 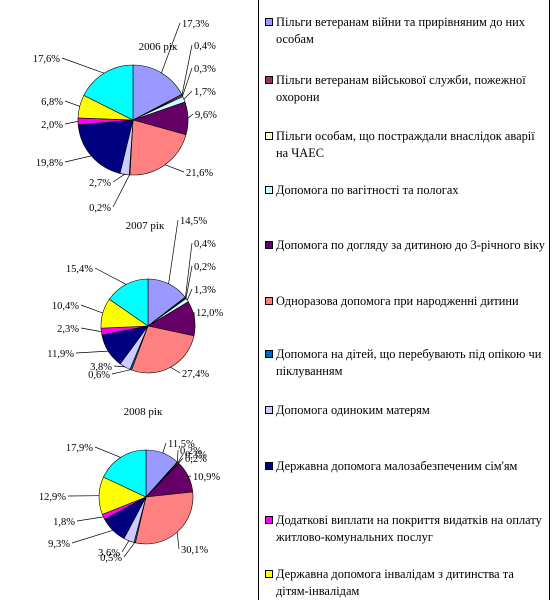 What do you see at coordinates (109, 553) in the screenshot?
I see `data-label: 3,6%` at bounding box center [109, 553].